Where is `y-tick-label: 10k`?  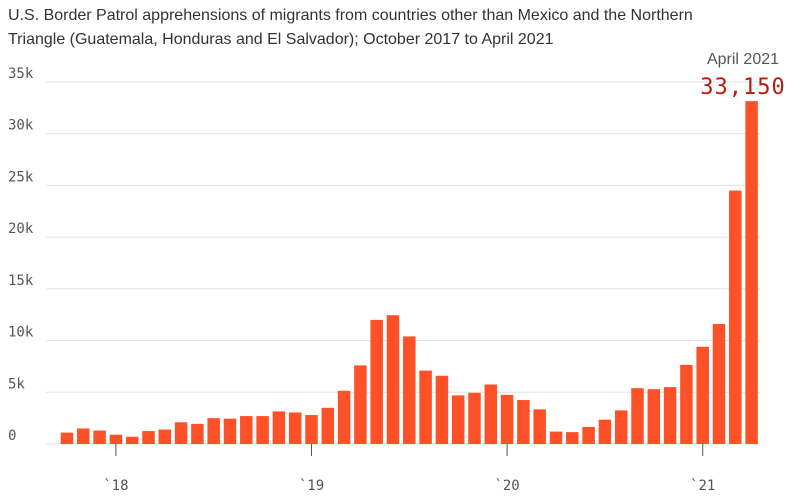 y-tick-label: 10k is located at coordinates (21, 333).